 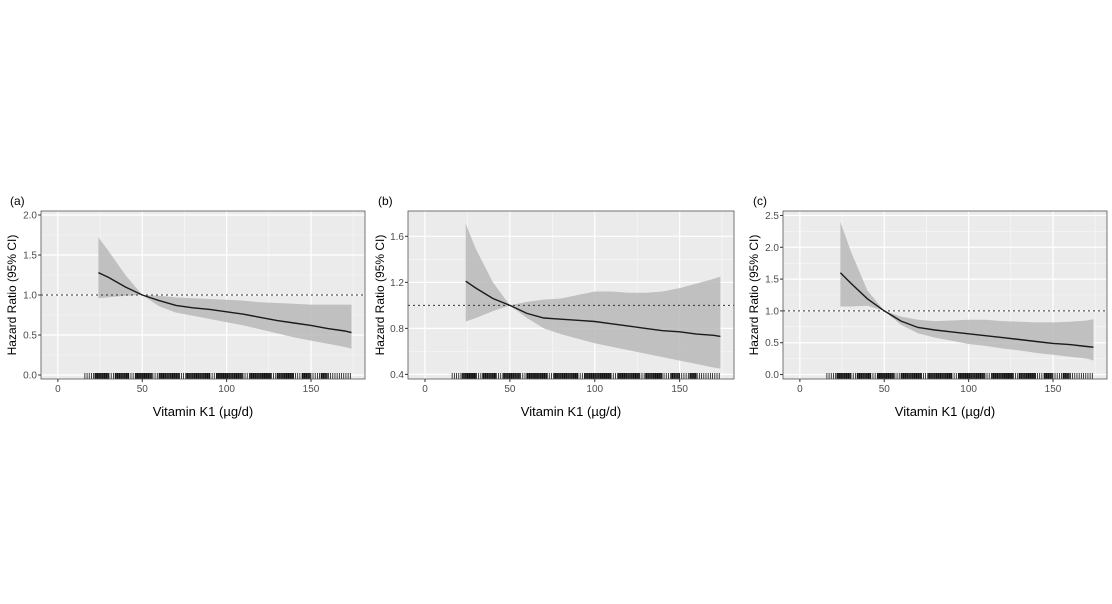 What do you see at coordinates (760, 201) in the screenshot?
I see `panel-label: (c)` at bounding box center [760, 201].